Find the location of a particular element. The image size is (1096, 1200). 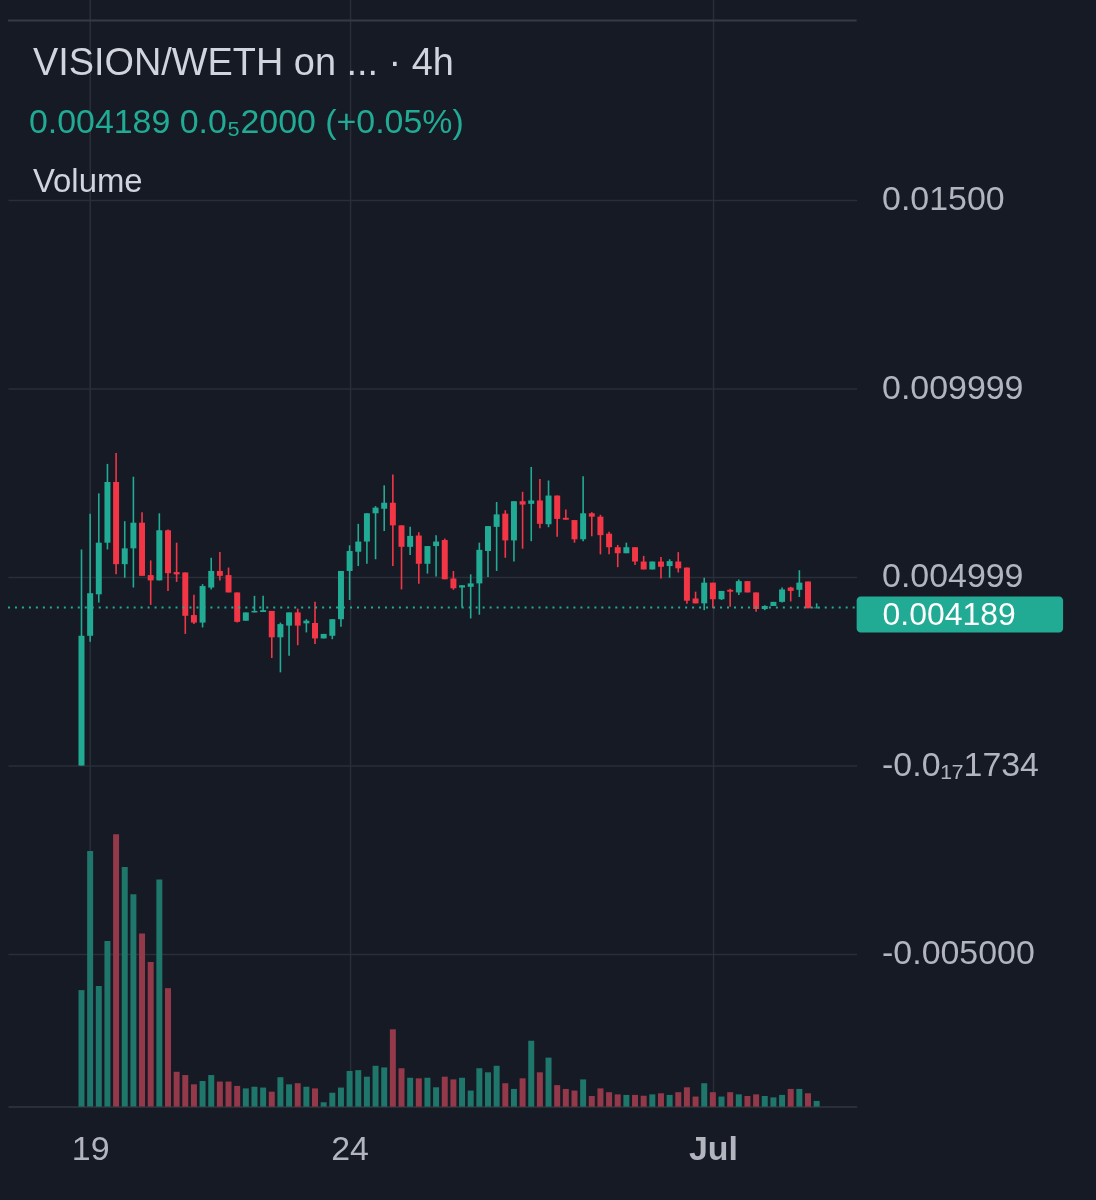

y-tick-label: -0.005000 is located at coordinates (958, 952).